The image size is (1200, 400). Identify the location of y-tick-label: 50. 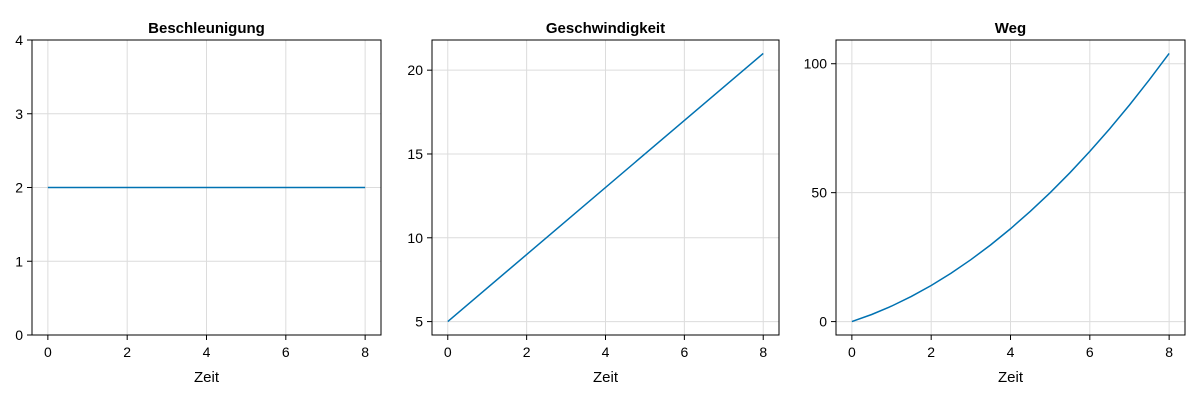
(819, 193).